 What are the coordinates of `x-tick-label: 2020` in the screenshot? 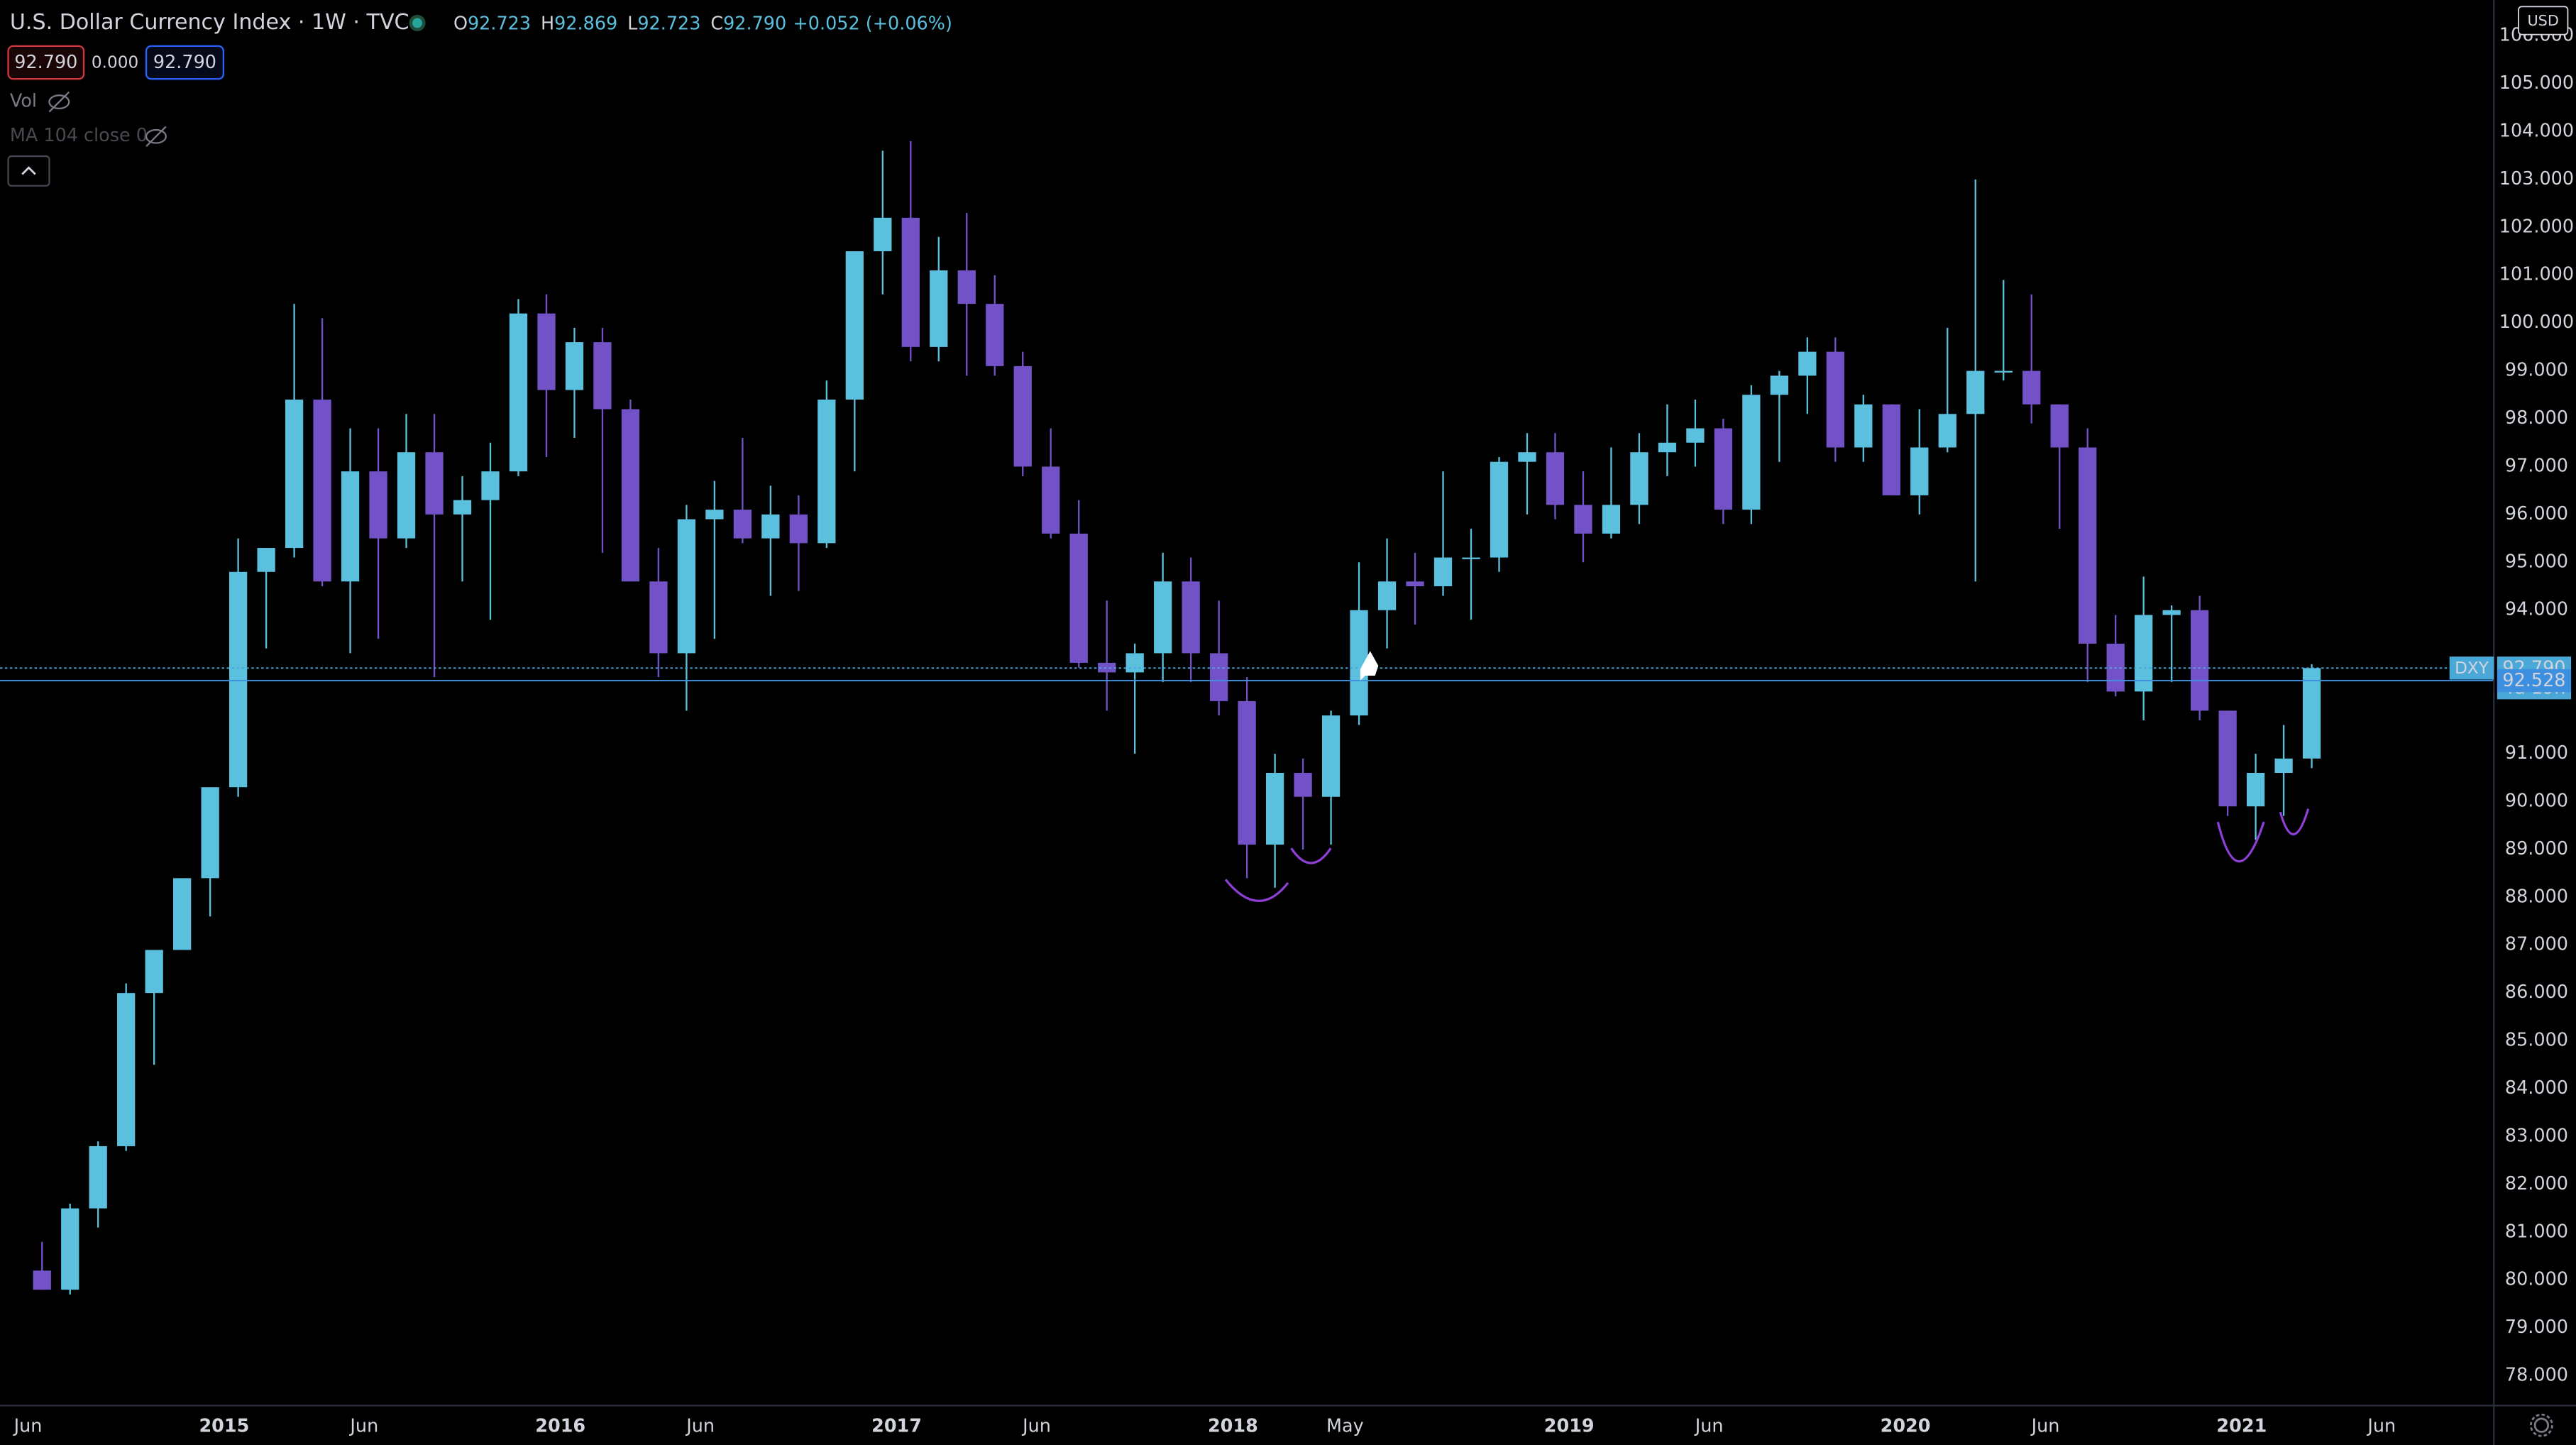 It's located at (1906, 1426).